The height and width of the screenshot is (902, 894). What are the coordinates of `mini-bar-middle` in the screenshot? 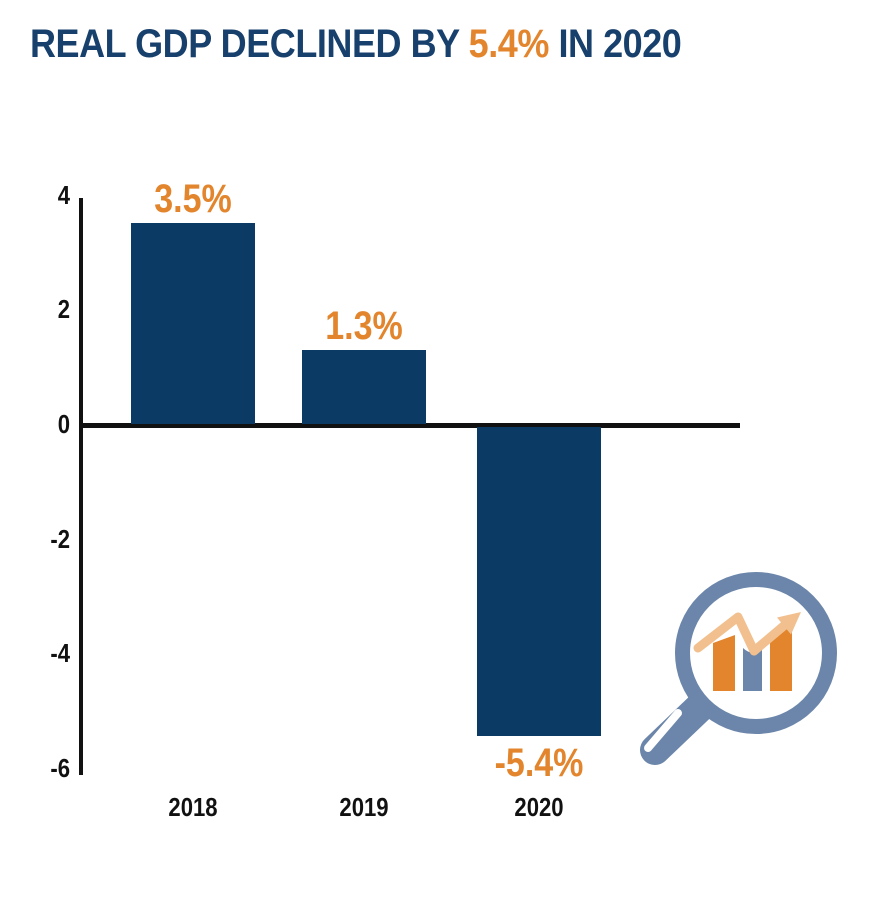 It's located at (752, 669).